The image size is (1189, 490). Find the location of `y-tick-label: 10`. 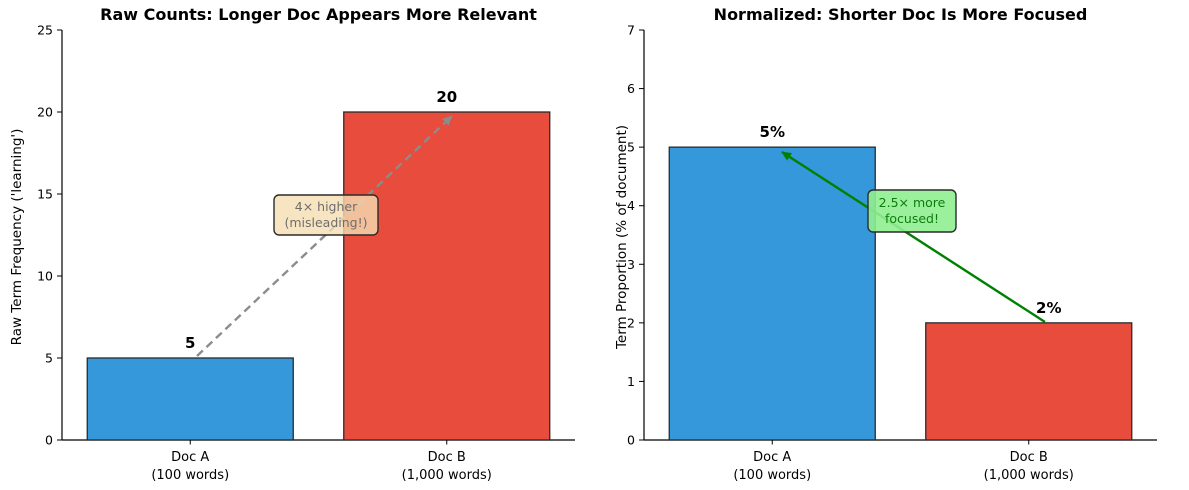

y-tick-label: 10 is located at coordinates (45, 276).